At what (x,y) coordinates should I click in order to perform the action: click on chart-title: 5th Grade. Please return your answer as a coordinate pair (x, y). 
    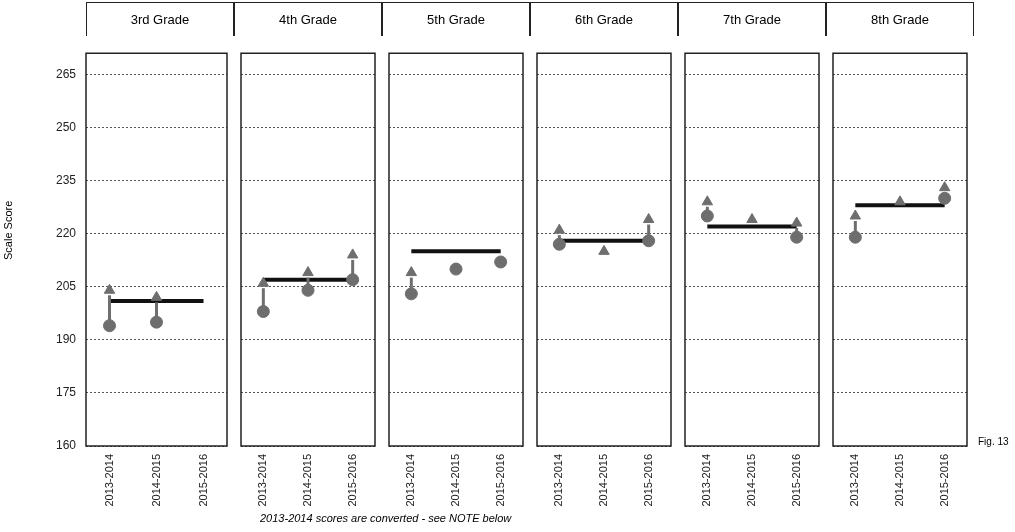
    Looking at the image, I should click on (456, 19).